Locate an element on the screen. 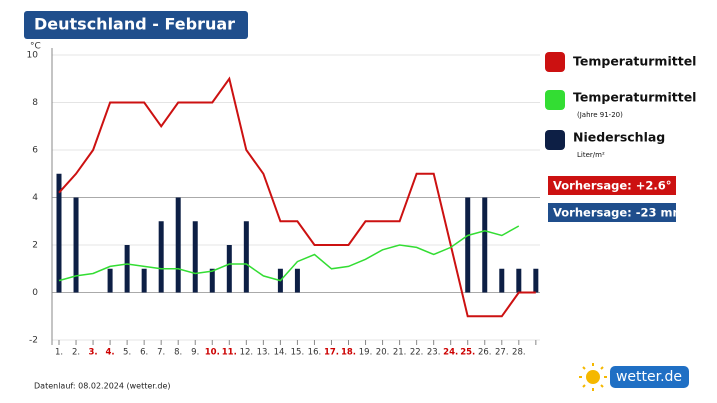 Image resolution: width=717 pixels, height=403 pixels. x-tick-label: 24. is located at coordinates (450, 353).